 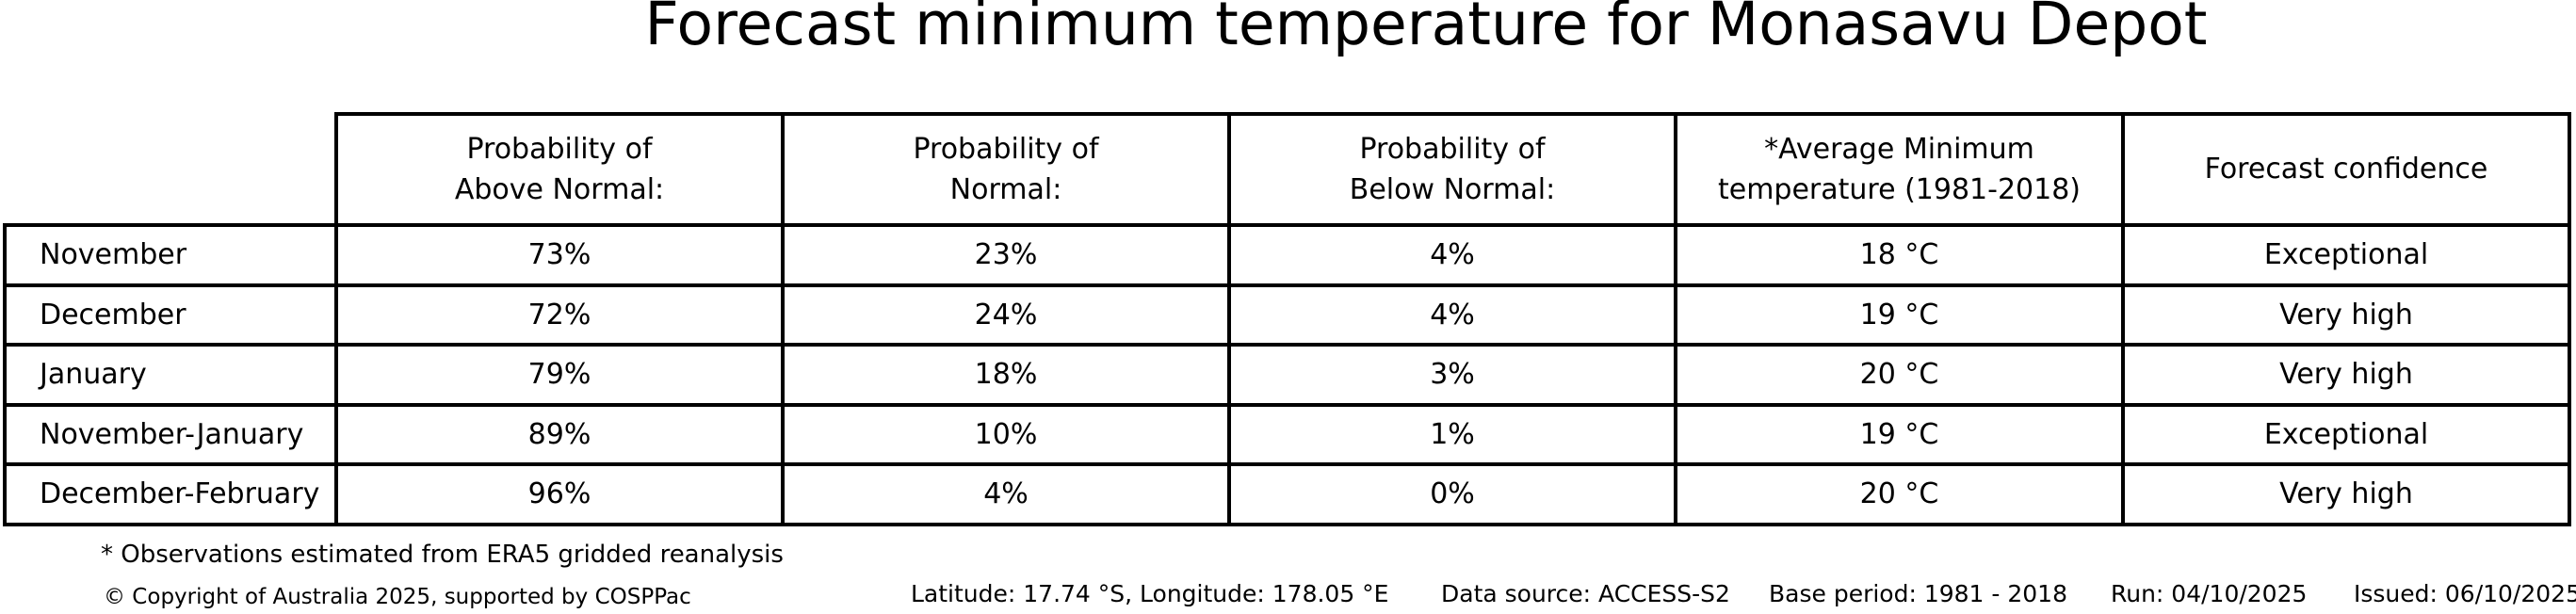 What do you see at coordinates (1006, 494) in the screenshot?
I see `prob-normal-value: 4%` at bounding box center [1006, 494].